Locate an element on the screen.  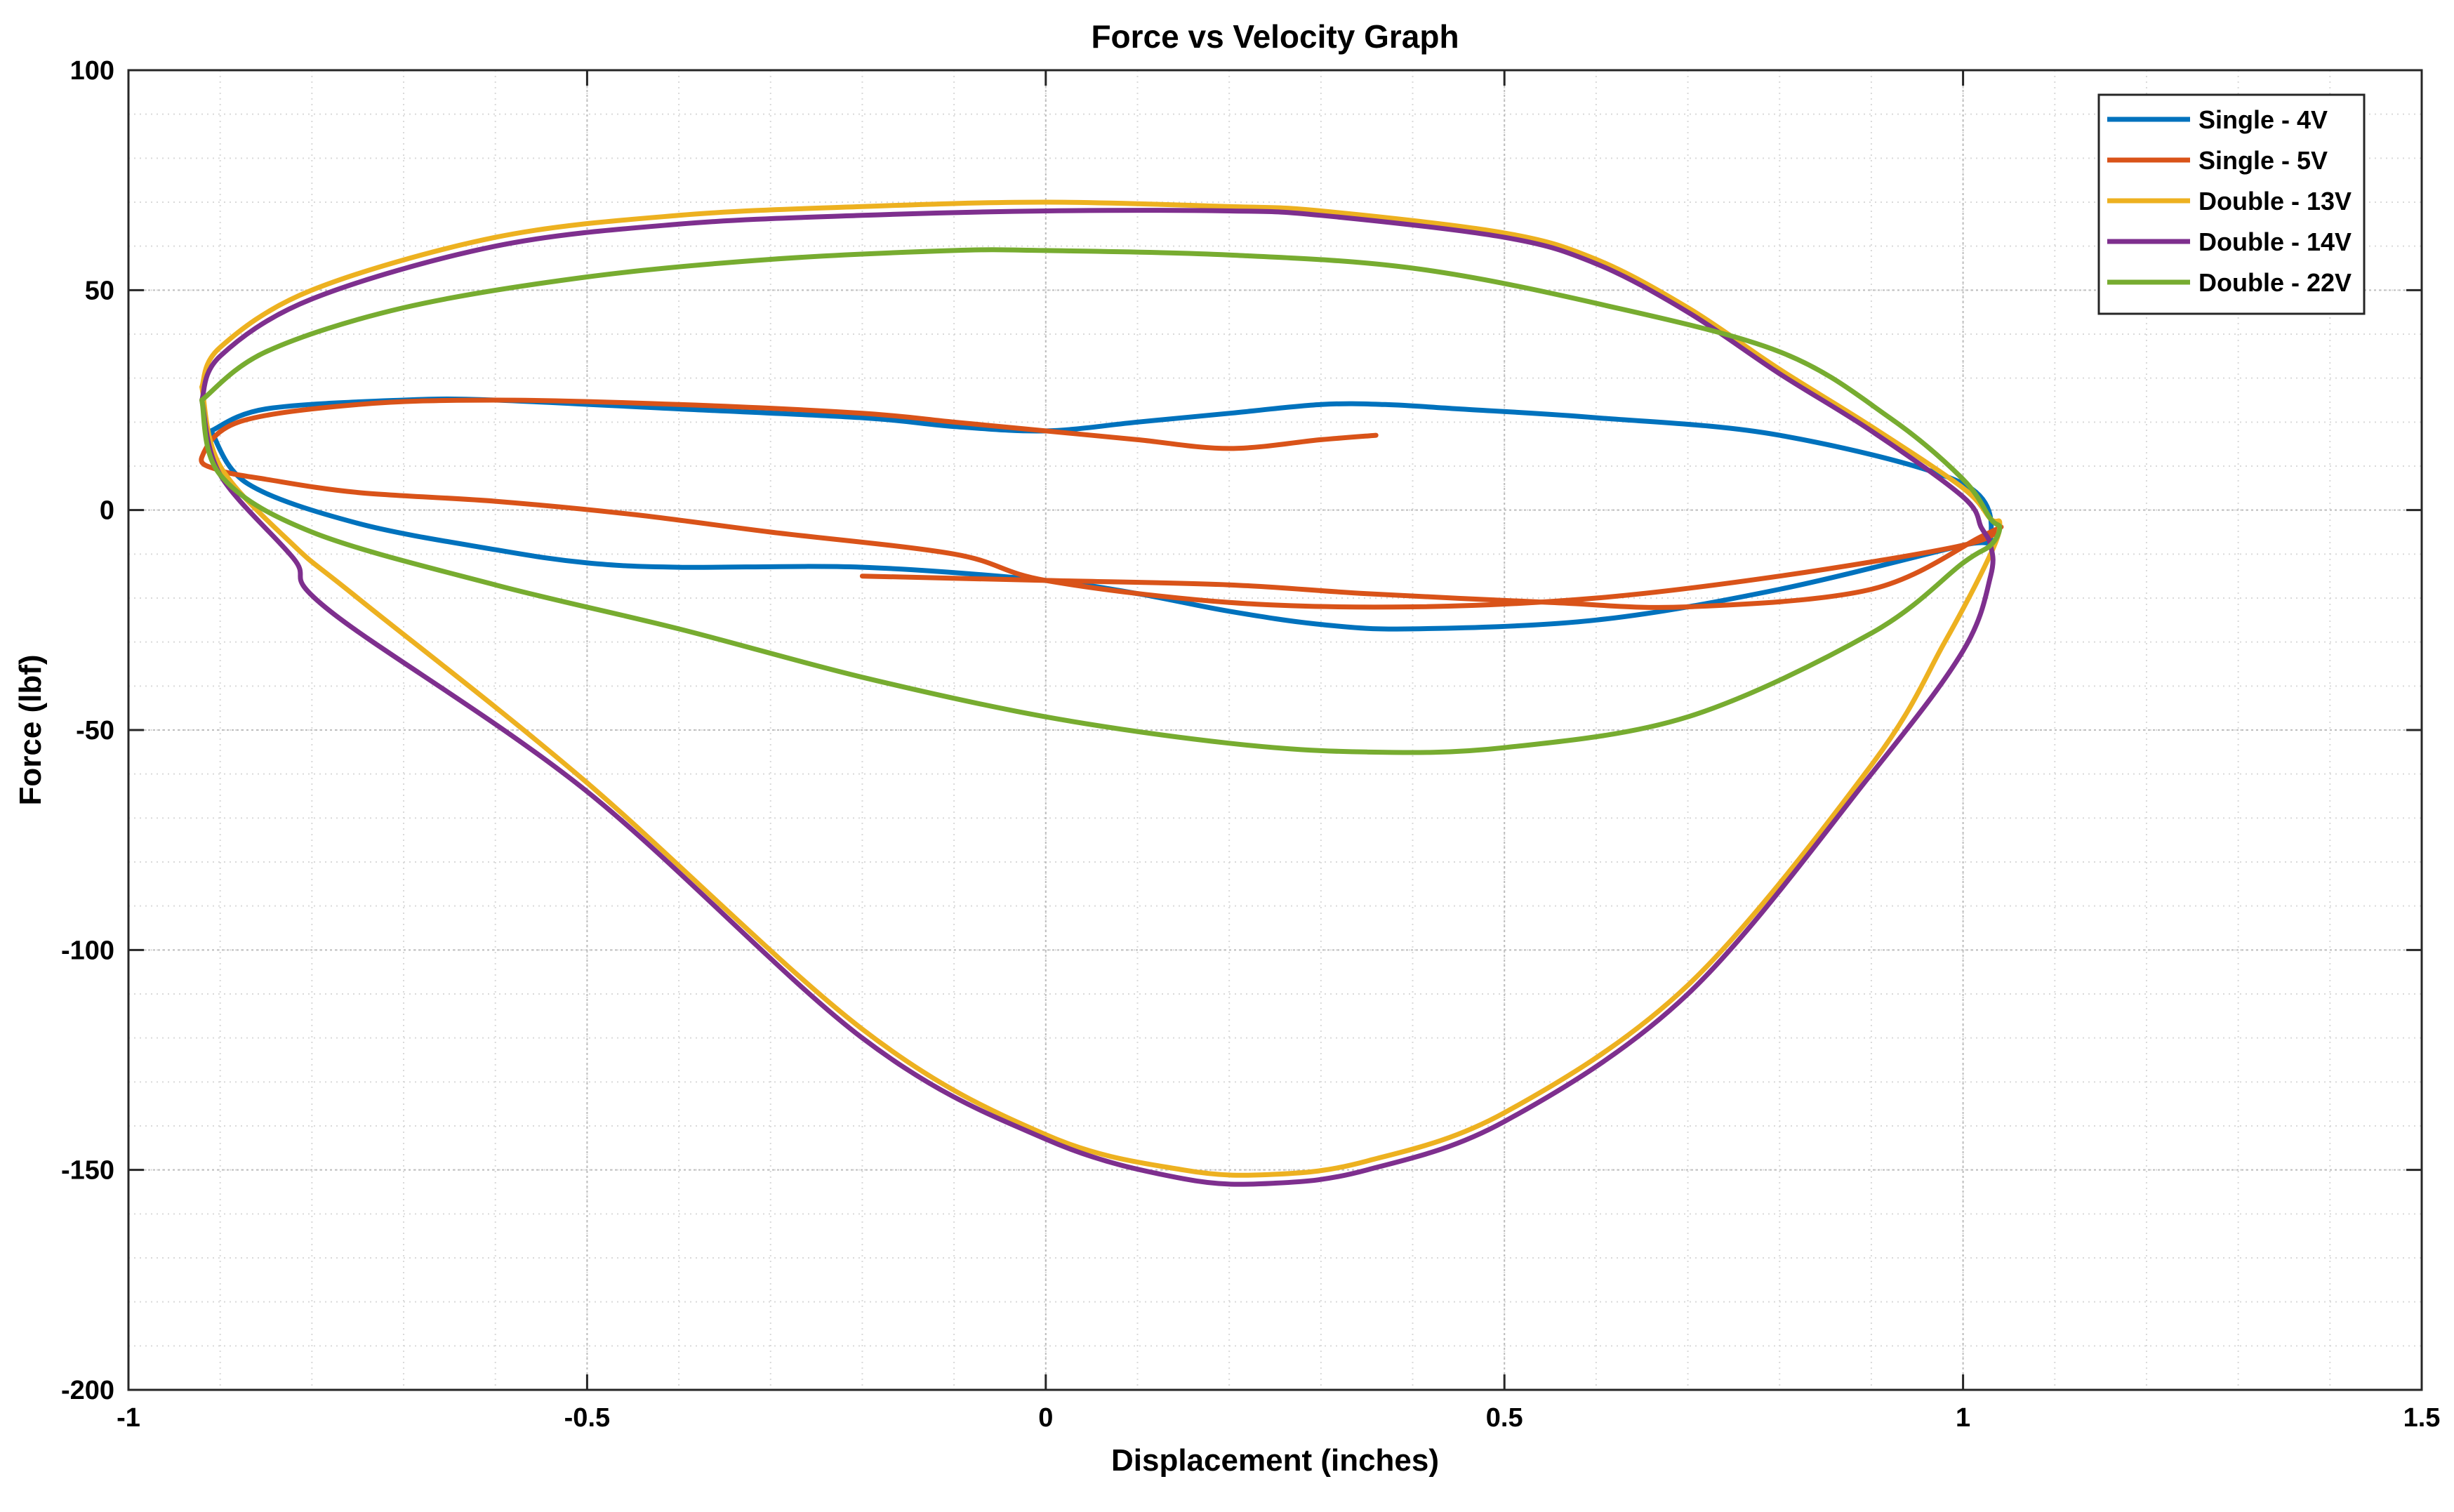
legend-entry: Double - 22V is located at coordinates (2275, 282).